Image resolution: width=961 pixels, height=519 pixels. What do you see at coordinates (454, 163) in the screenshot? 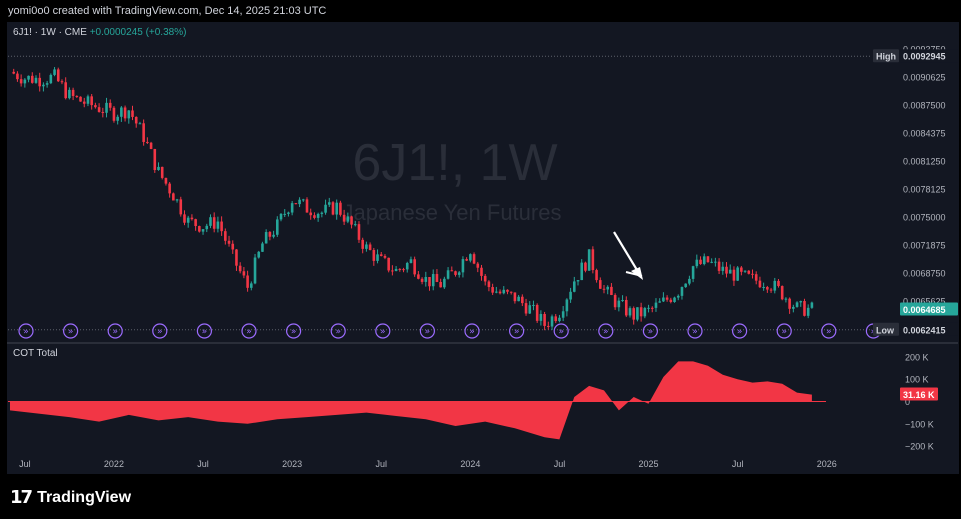
I see `watermark-ticker: 6J1!, 1W` at bounding box center [454, 163].